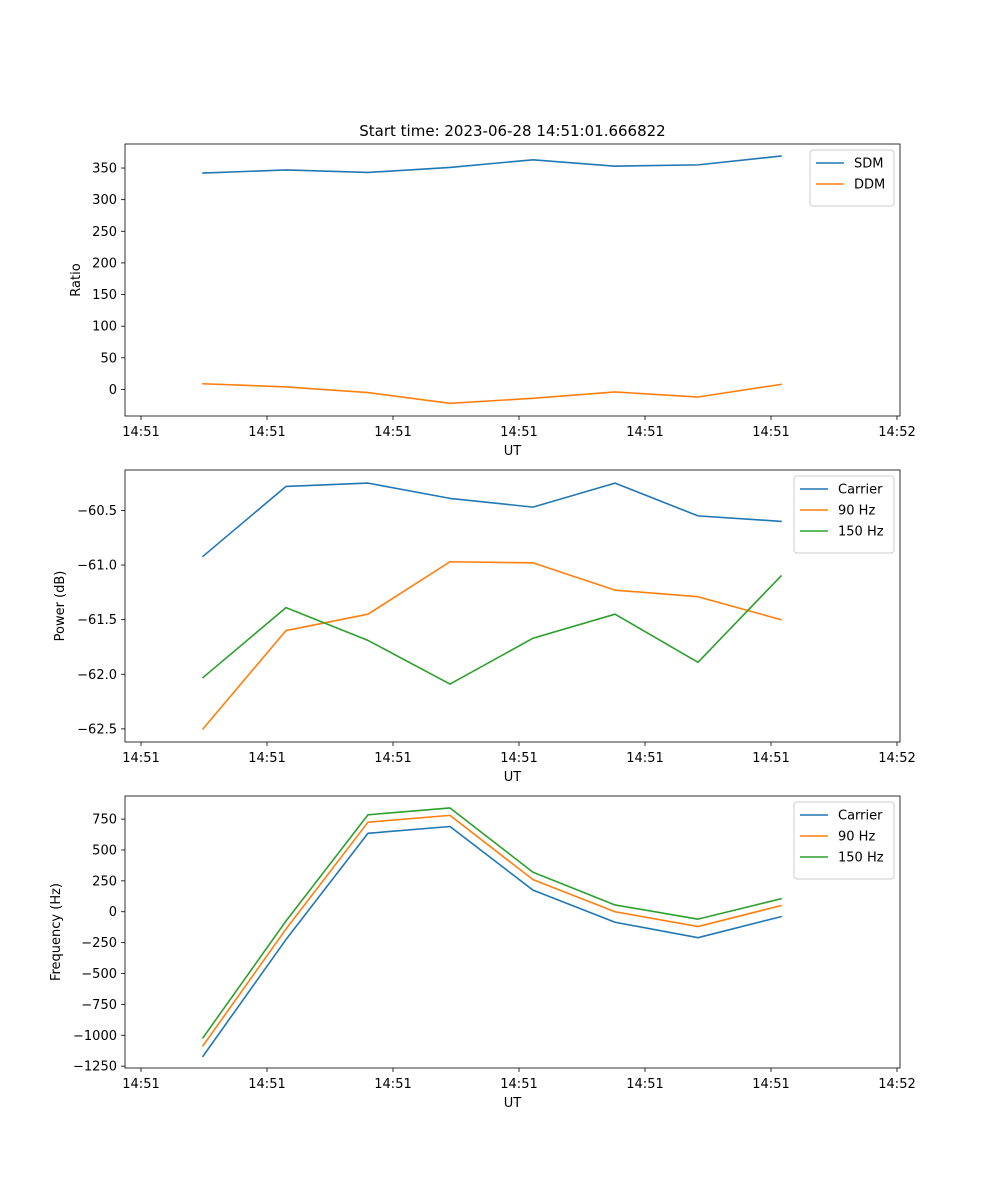  Describe the element at coordinates (104, 200) in the screenshot. I see `y-tick-label: 300` at that location.